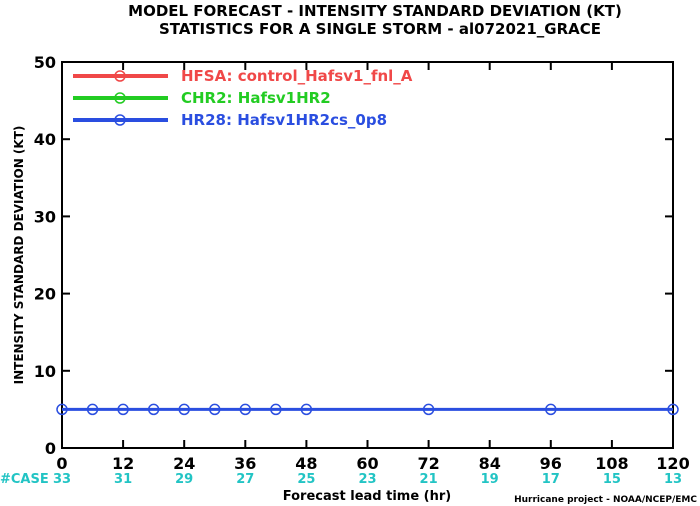 Image resolution: width=700 pixels, height=506 pixels. I want to click on x-tick-label: 120, so click(672, 463).